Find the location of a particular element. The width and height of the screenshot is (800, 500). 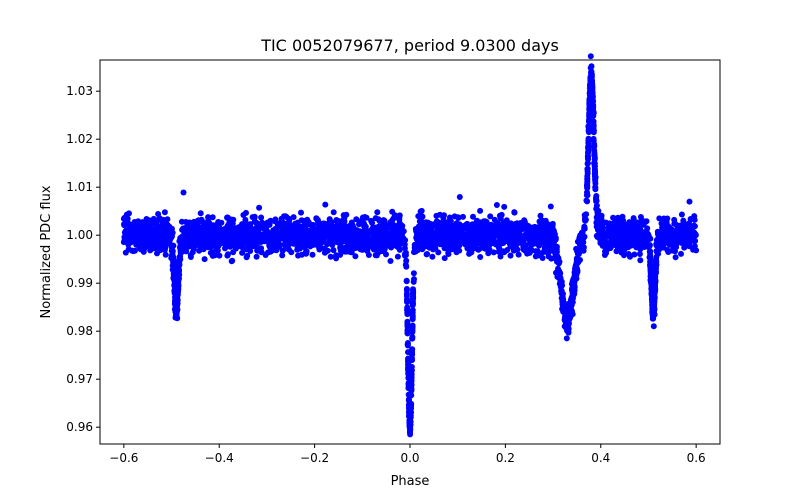

x-tick-label: 0.0 is located at coordinates (409, 458).